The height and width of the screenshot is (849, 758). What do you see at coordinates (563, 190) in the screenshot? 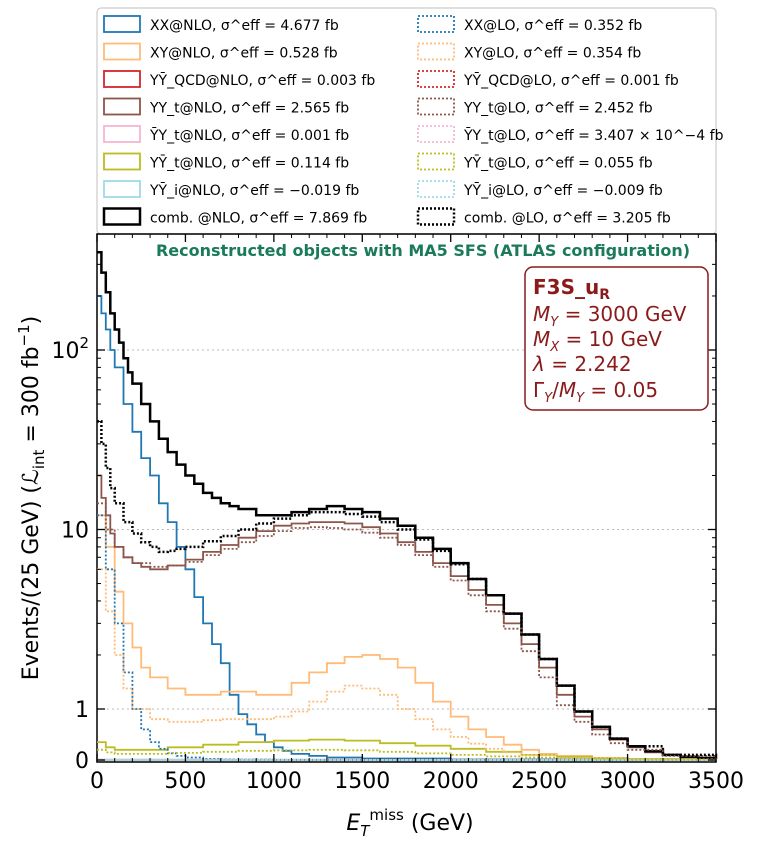
I see `legend-label-14: YȲ_i@LO, σ^eff = −0.009 fb` at bounding box center [563, 190].